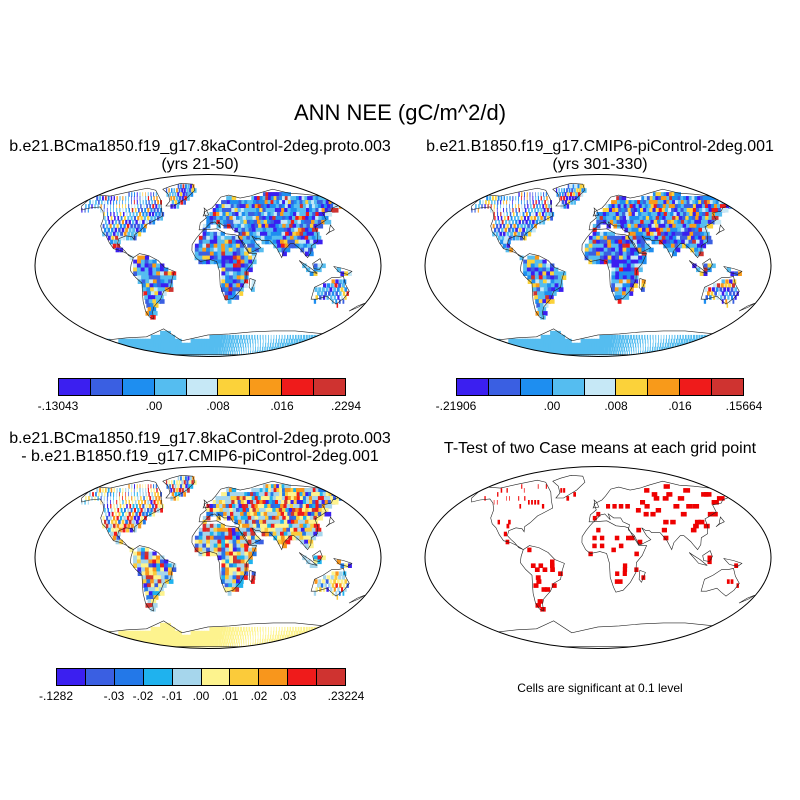  I want to click on colorbar-tick-label: -.01, so click(172, 696).